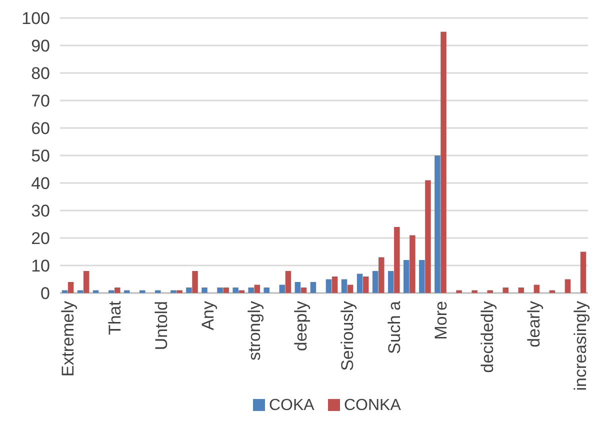 This screenshot has height=422, width=594. What do you see at coordinates (40, 183) in the screenshot?
I see `y-tick-label: 40` at bounding box center [40, 183].